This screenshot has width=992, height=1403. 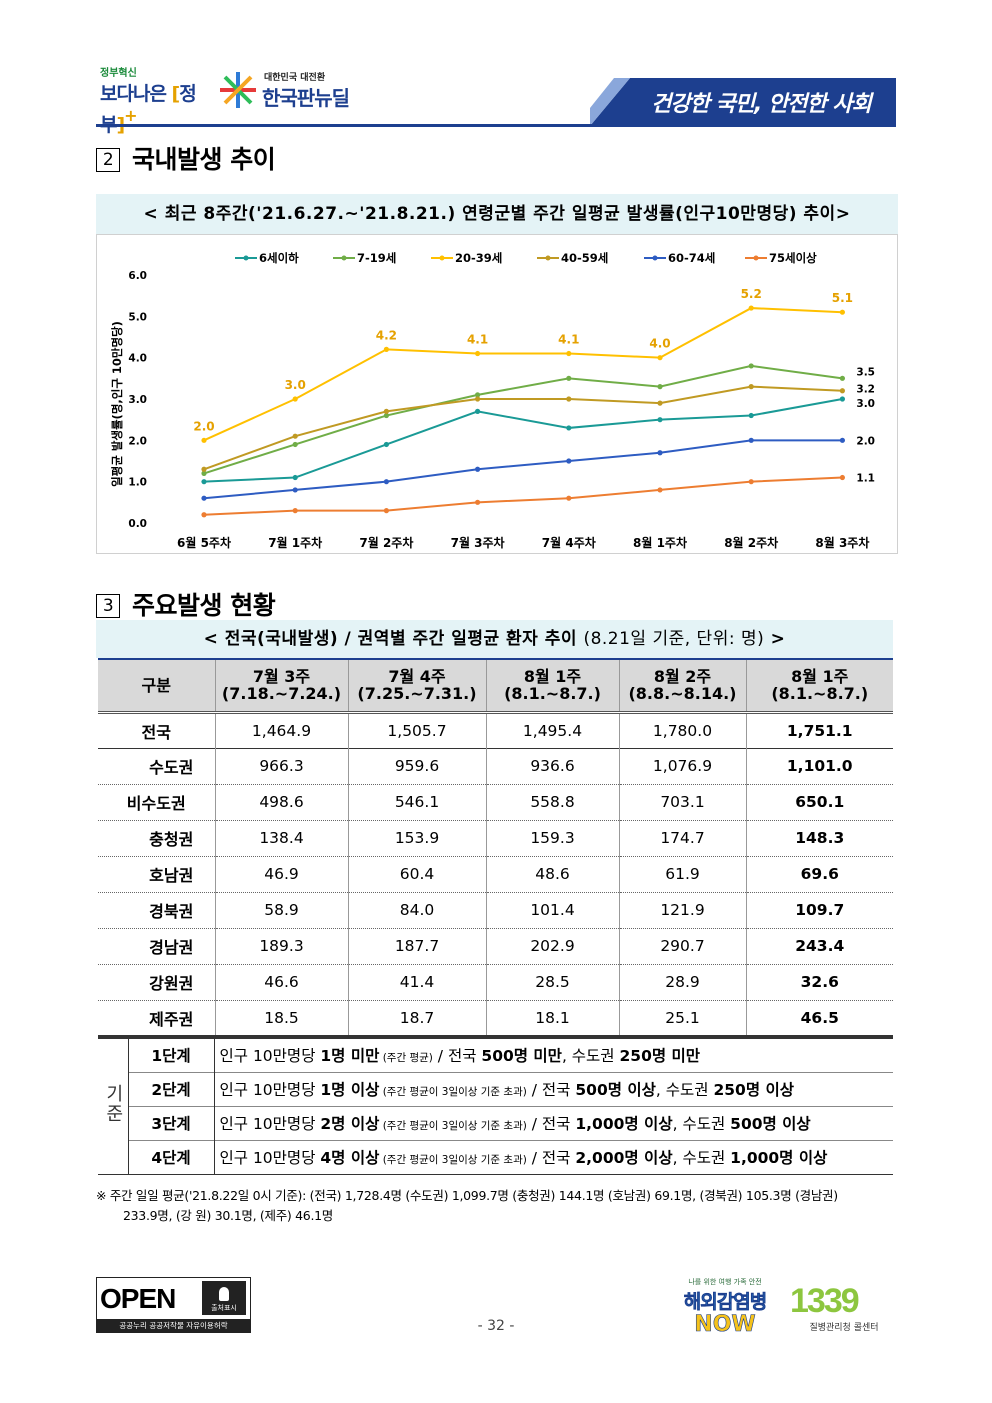 What do you see at coordinates (865, 479) in the screenshot?
I see `data-label: 1.1` at bounding box center [865, 479].